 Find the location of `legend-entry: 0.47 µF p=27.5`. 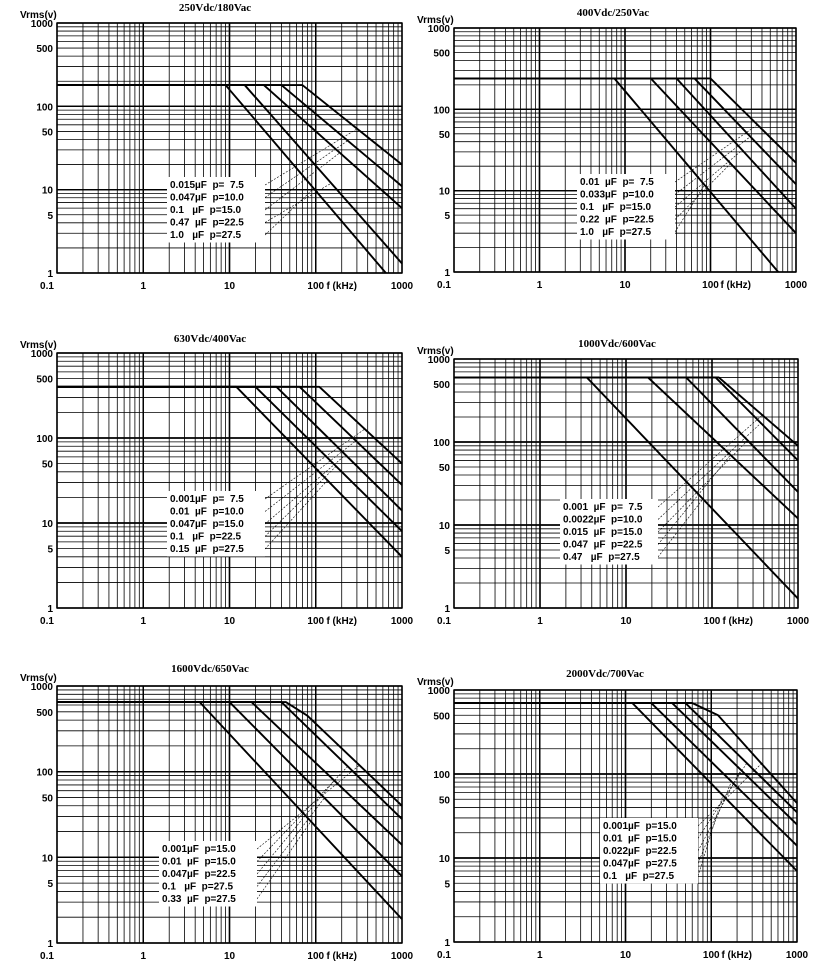

legend-entry: 0.47 µF p=27.5 is located at coordinates (601, 557).